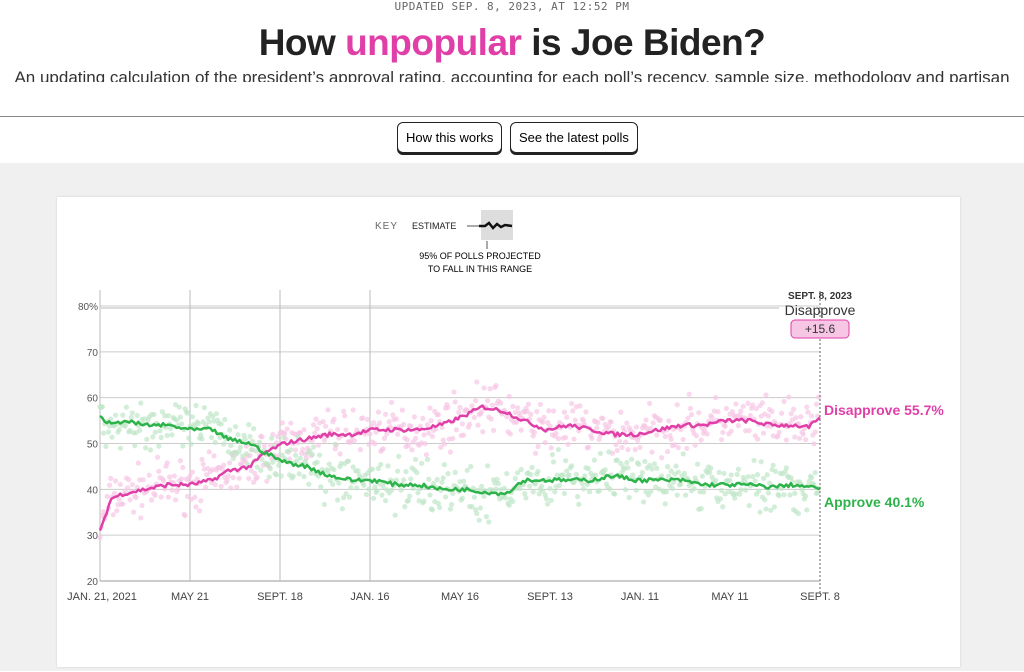  What do you see at coordinates (450, 137) in the screenshot?
I see `how-this-works-button: How this works` at bounding box center [450, 137].